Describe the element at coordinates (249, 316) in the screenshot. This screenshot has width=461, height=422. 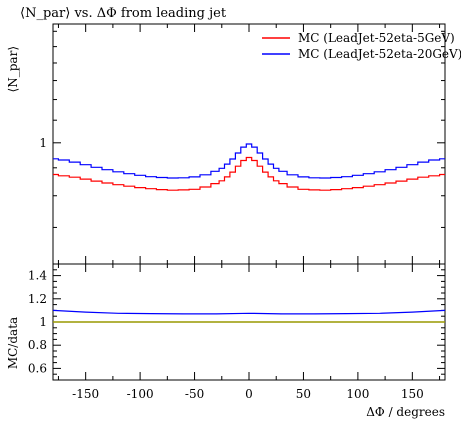
I see `ratio-series-group` at that location.